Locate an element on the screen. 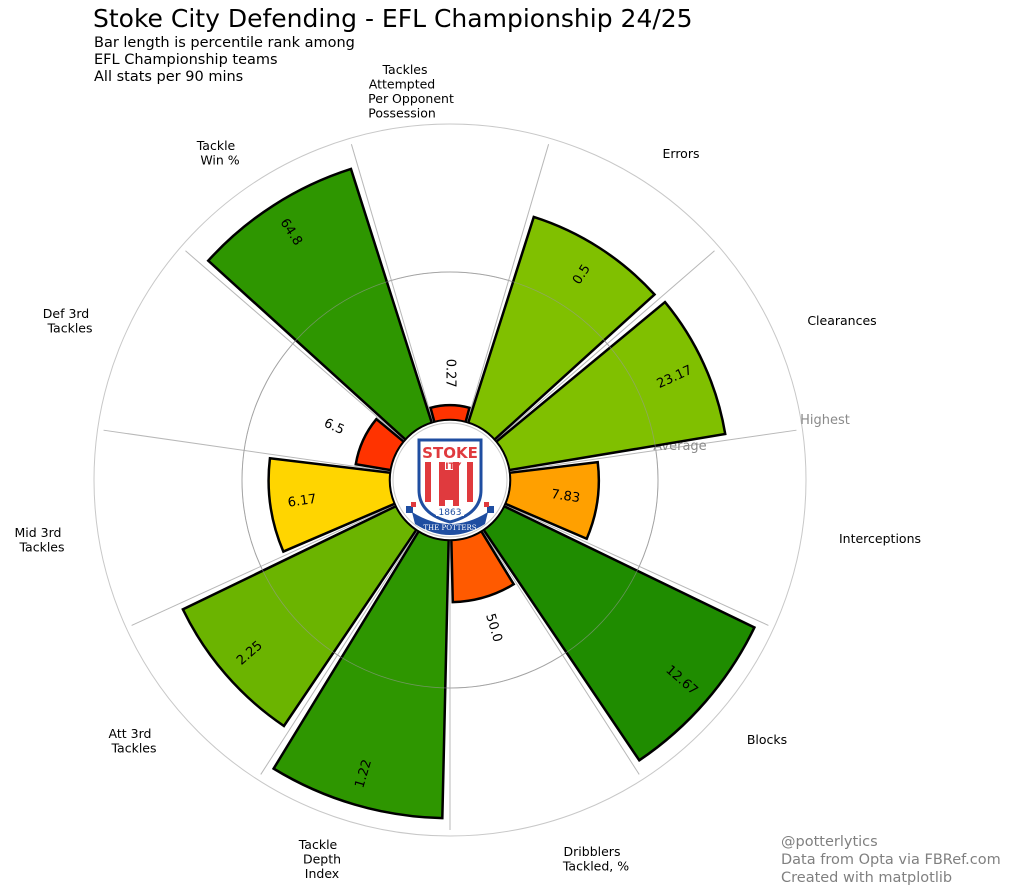 The width and height of the screenshot is (1024, 894). chart-subtitle-line-3: All stats per 90 mins is located at coordinates (169, 77).